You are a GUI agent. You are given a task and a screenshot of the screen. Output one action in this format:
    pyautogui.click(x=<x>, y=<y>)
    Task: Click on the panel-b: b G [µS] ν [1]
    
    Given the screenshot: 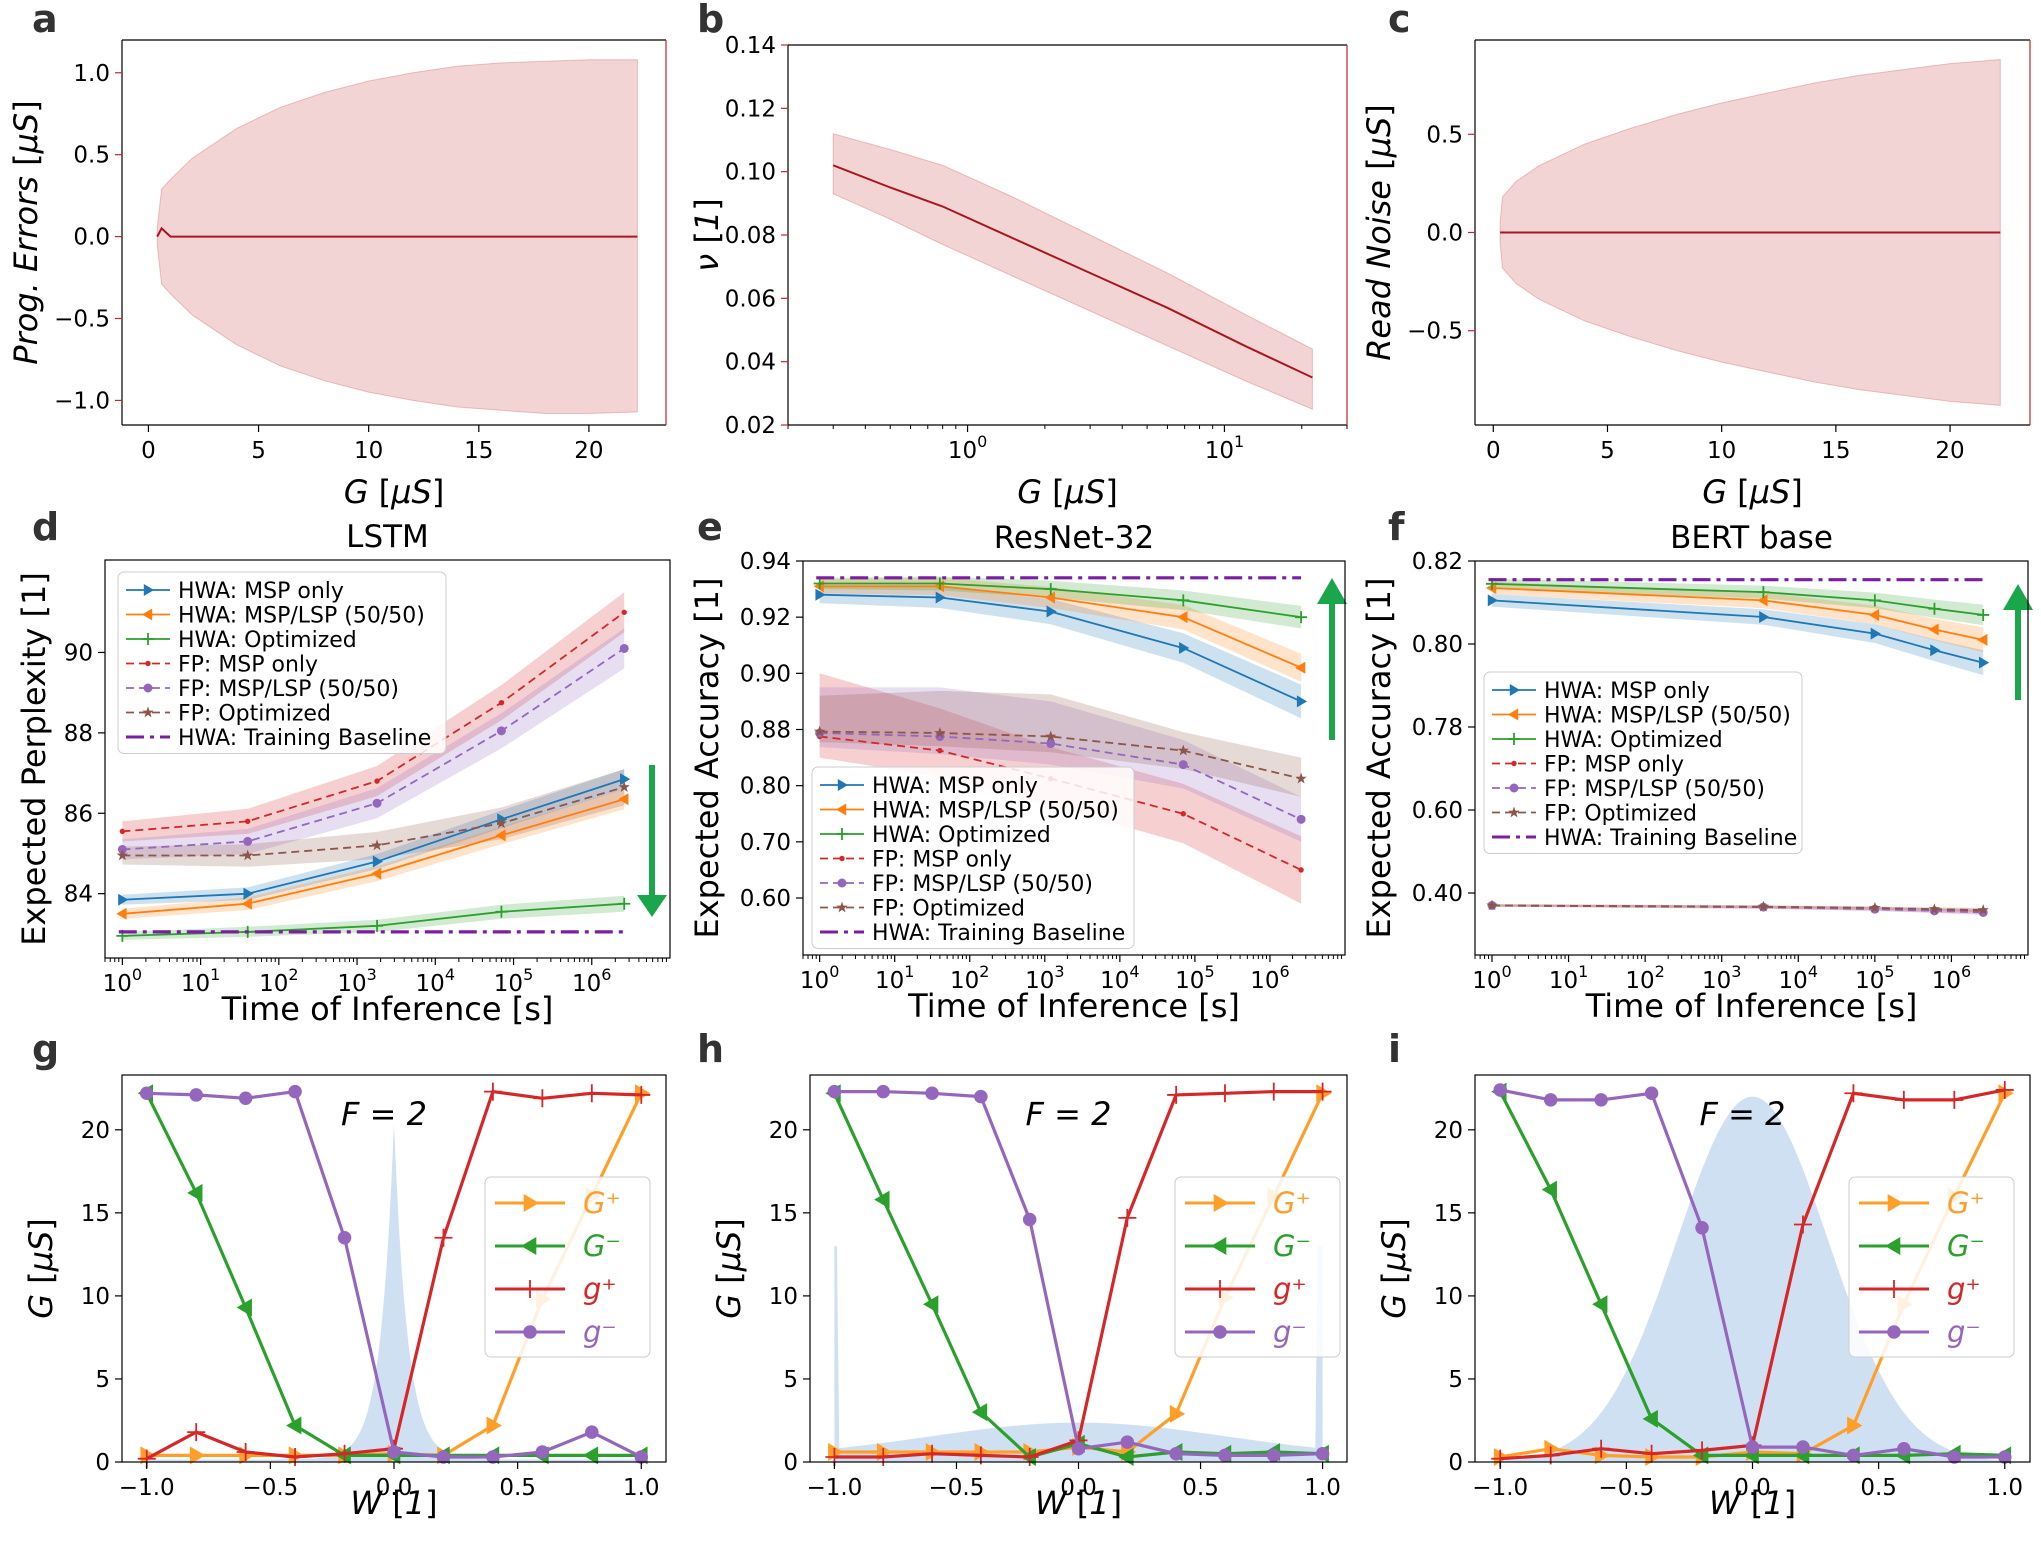 What is the action you would take?
    pyautogui.click(x=1018, y=255)
    